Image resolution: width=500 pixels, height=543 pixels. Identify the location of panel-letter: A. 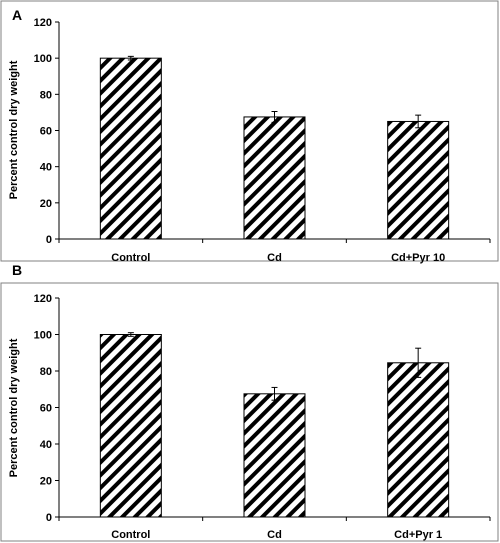
(17, 15).